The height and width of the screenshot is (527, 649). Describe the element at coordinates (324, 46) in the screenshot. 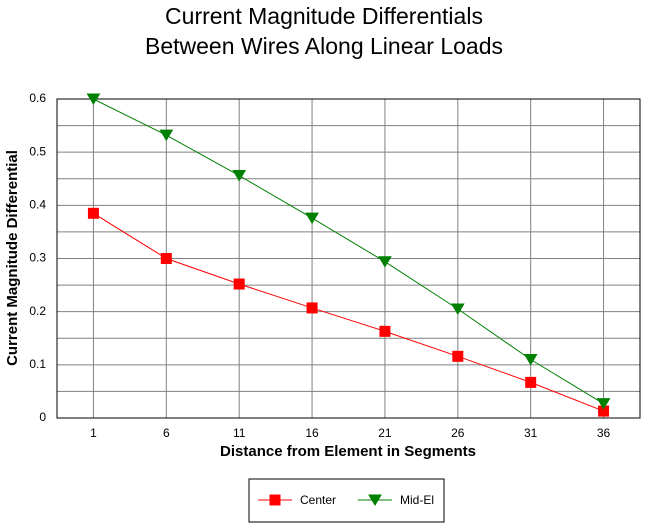

I see `chart-subtitle: Between Wires Along Linear Loads` at that location.